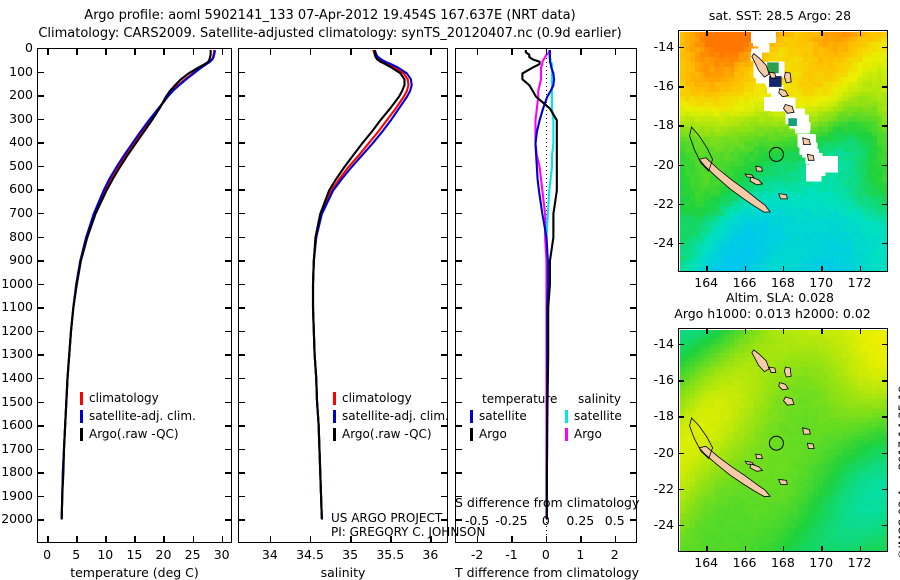 The image size is (900, 580). I want to click on difference-legend-temperature-label: Argo, so click(493, 434).